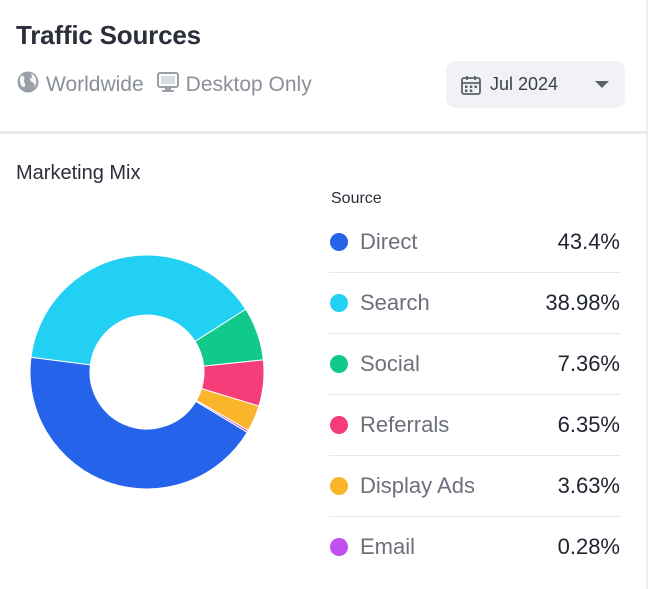 The image size is (650, 589). What do you see at coordinates (95, 84) in the screenshot?
I see `filter-worldwide-label: Worldwide` at bounding box center [95, 84].